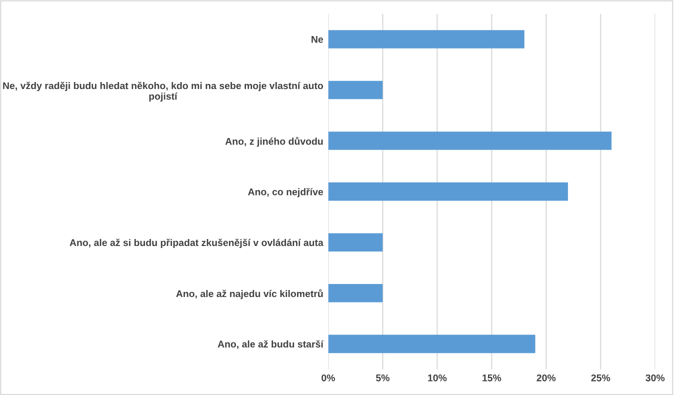 The image size is (674, 395). I want to click on y-tick-label: Ne, vždy raději budu hledat někoho, kdo mi na sebe moje vlastní auto pojistí, so click(163, 92).